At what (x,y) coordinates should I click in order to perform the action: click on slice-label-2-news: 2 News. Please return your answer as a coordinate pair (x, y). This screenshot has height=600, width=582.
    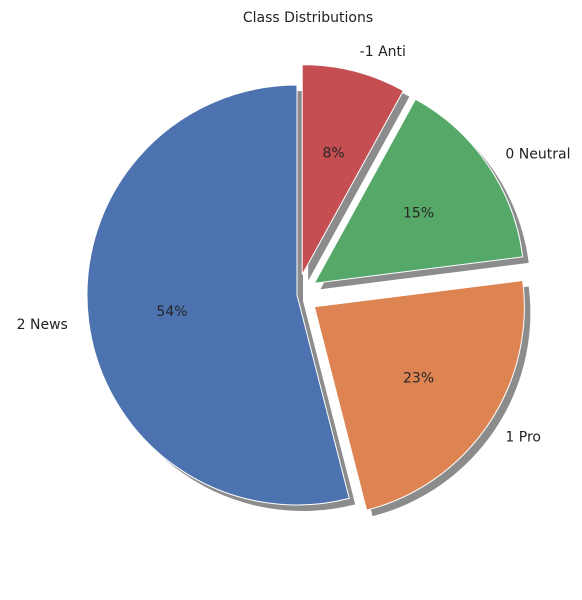
    Looking at the image, I should click on (42, 325).